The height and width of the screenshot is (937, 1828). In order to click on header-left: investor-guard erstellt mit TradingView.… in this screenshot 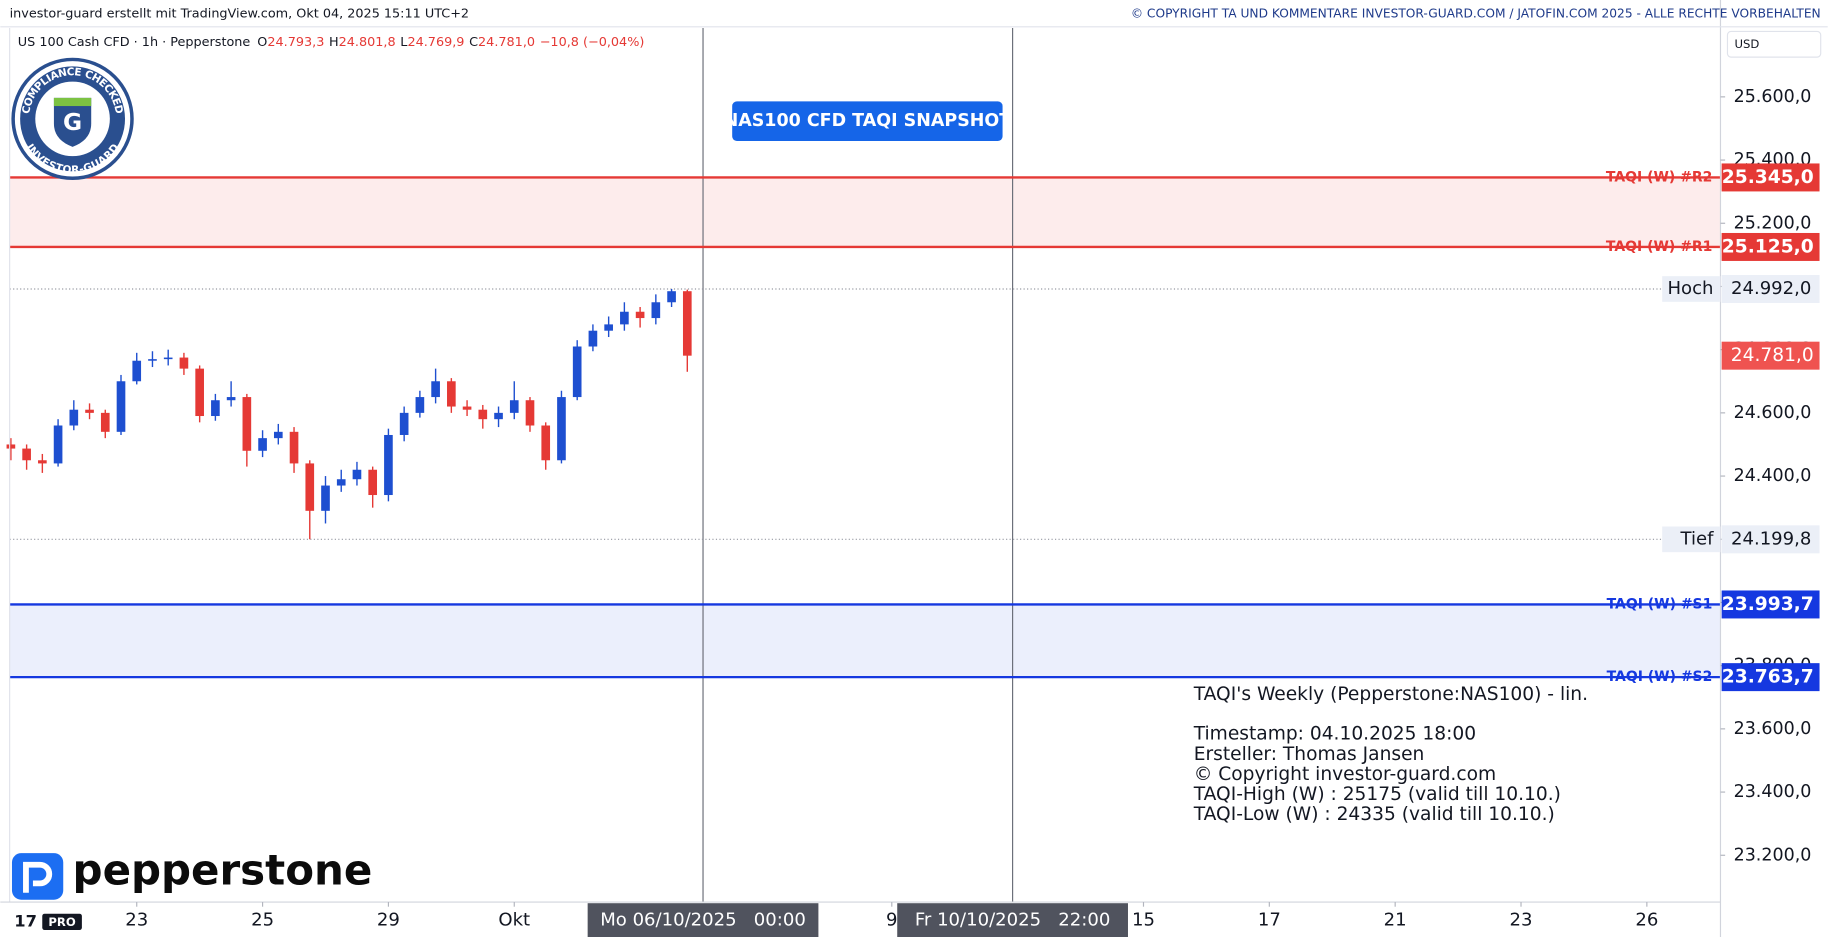, I will do `click(239, 13)`.